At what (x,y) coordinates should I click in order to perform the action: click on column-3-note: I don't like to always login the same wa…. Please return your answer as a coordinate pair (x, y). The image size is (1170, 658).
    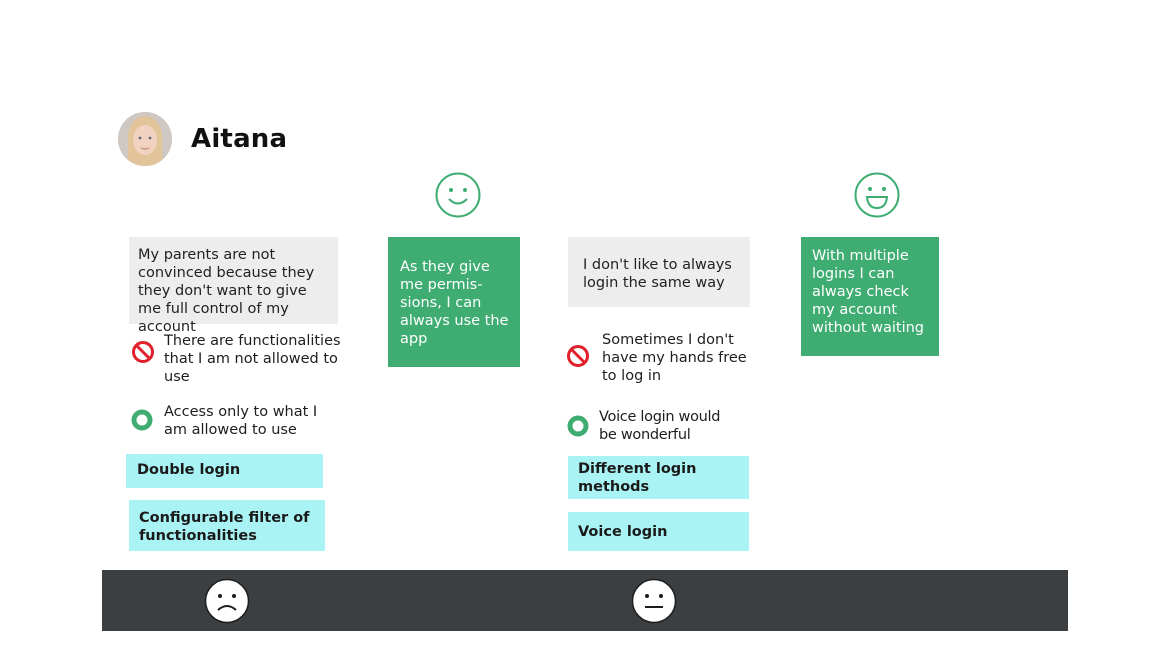
    Looking at the image, I should click on (659, 272).